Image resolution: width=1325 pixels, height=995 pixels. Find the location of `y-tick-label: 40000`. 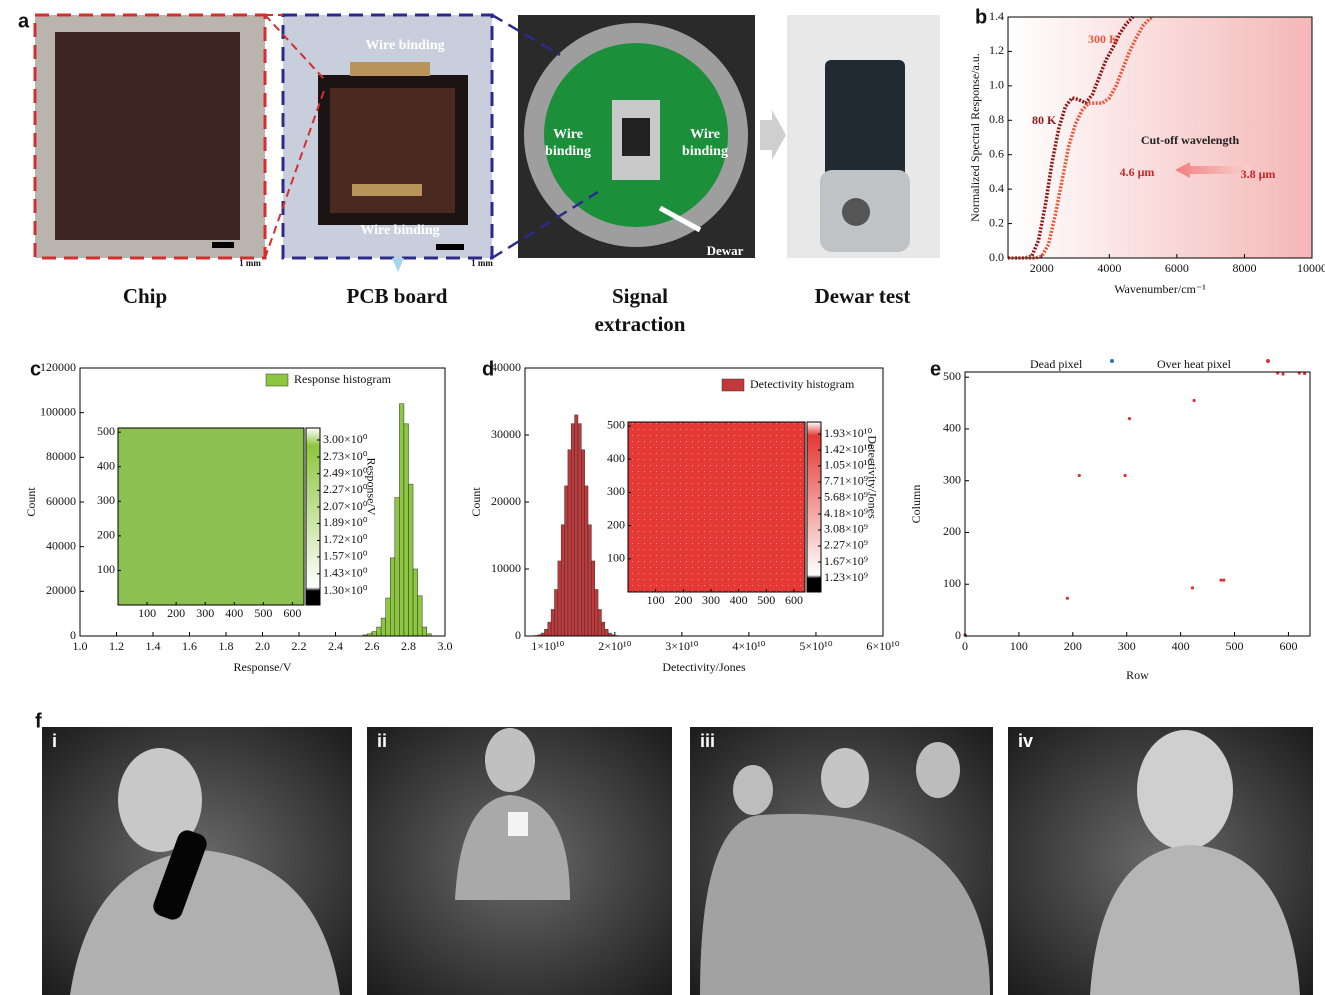

y-tick-label: 40000 is located at coordinates (61, 545).